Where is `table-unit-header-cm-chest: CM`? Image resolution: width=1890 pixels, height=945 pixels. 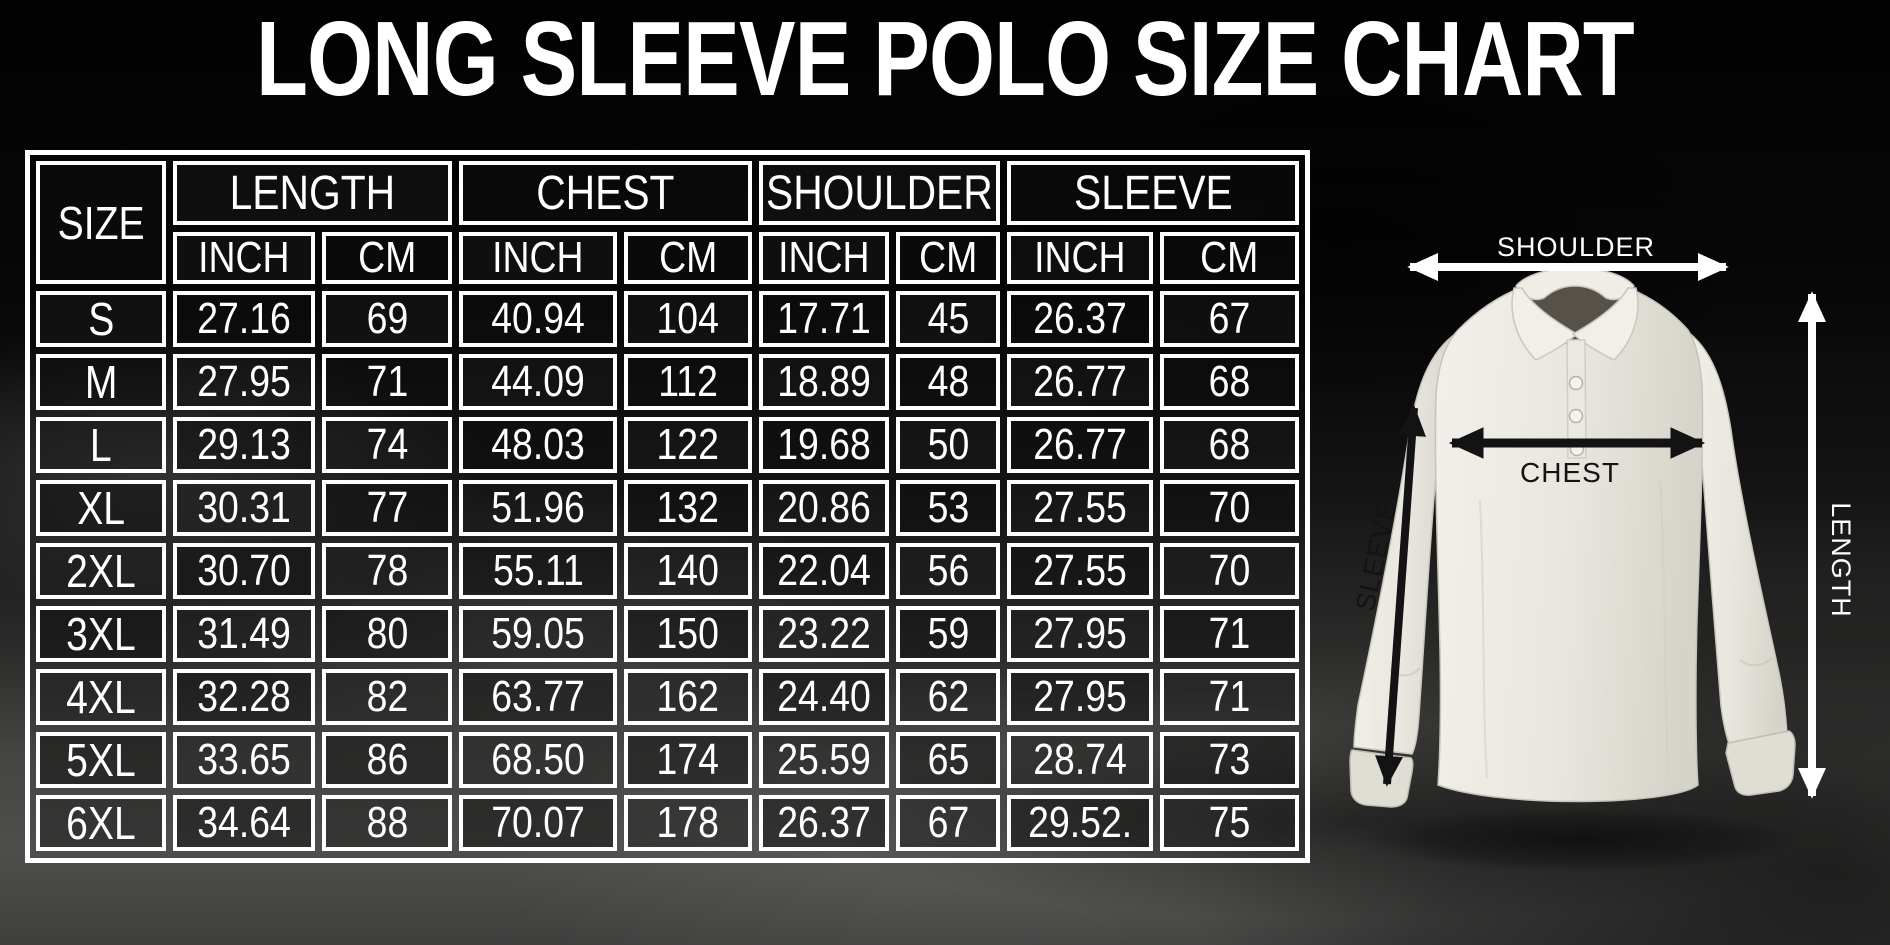
table-unit-header-cm-chest: CM is located at coordinates (688, 258).